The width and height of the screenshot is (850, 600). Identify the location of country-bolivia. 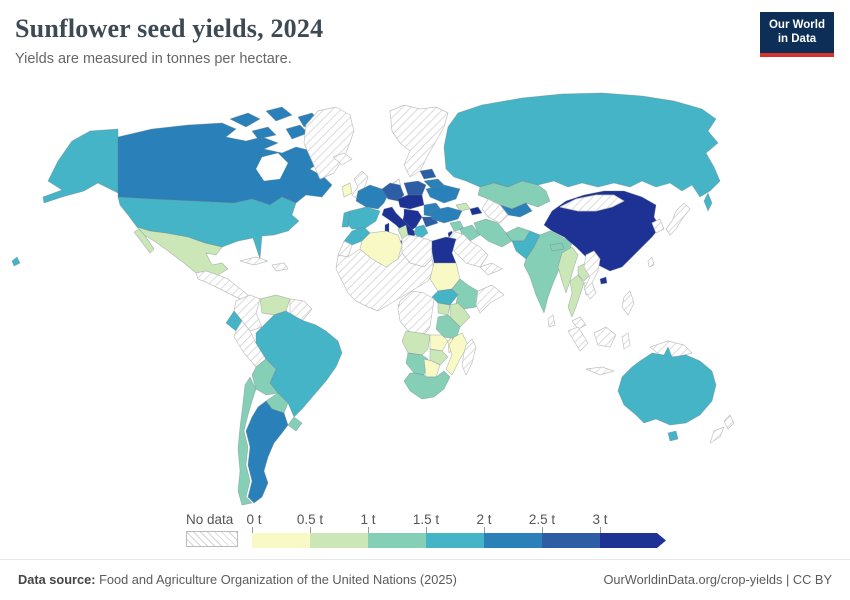
(265, 377).